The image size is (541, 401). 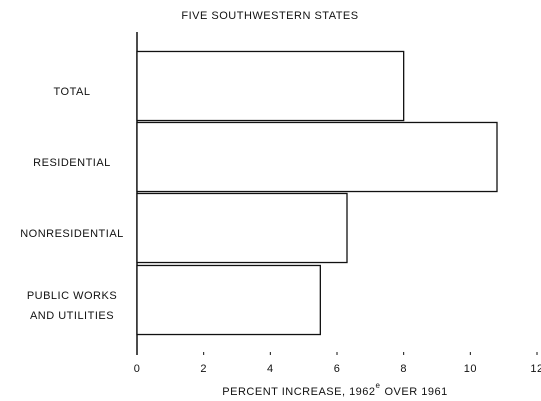 What do you see at coordinates (203, 369) in the screenshot?
I see `x-tick-label: 2` at bounding box center [203, 369].